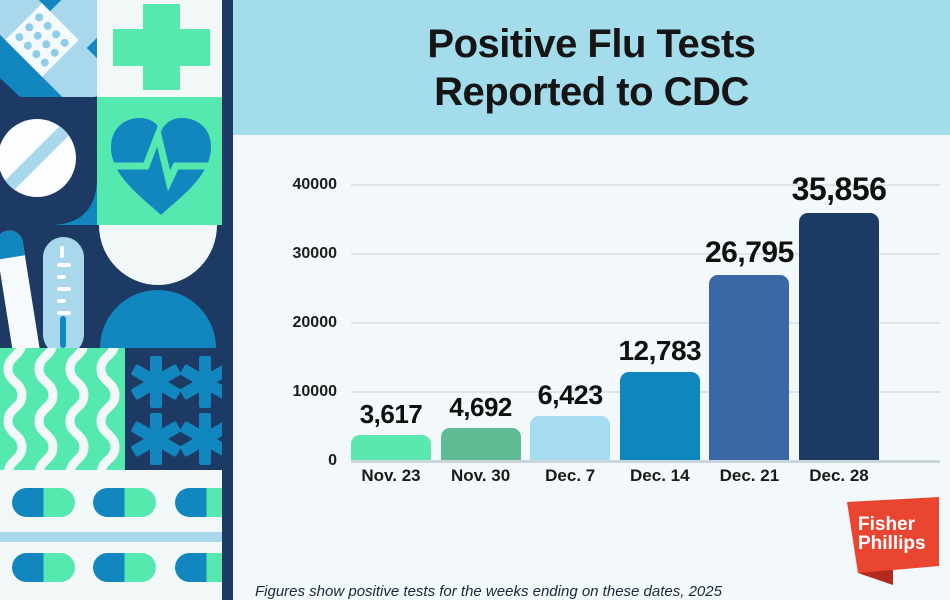  I want to click on y-axis-tick-label: 40000, so click(315, 184).